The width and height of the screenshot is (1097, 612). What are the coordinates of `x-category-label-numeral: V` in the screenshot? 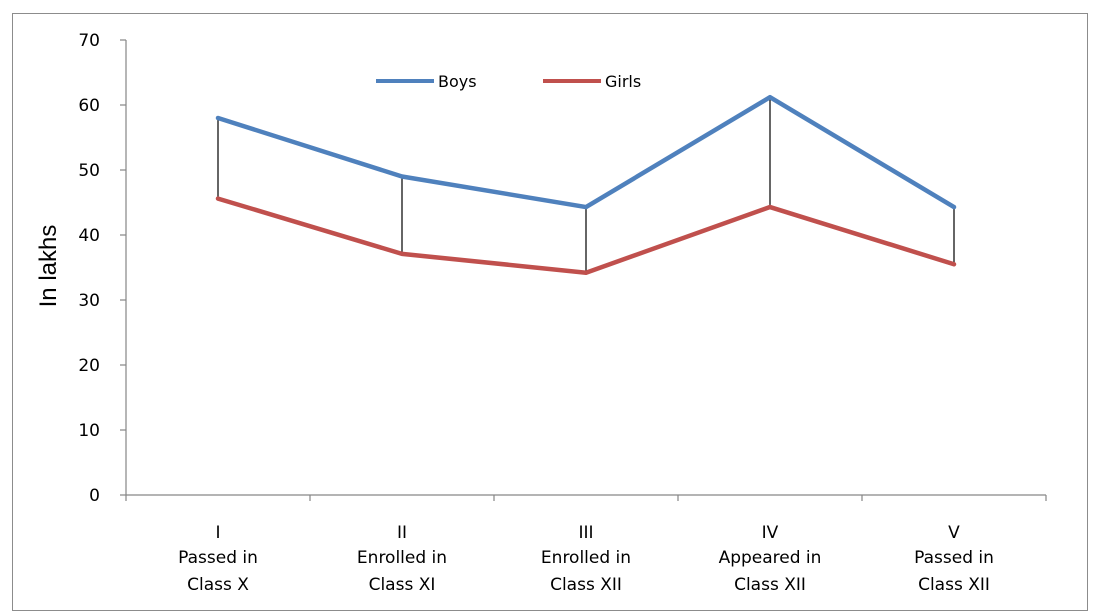 It's located at (954, 533).